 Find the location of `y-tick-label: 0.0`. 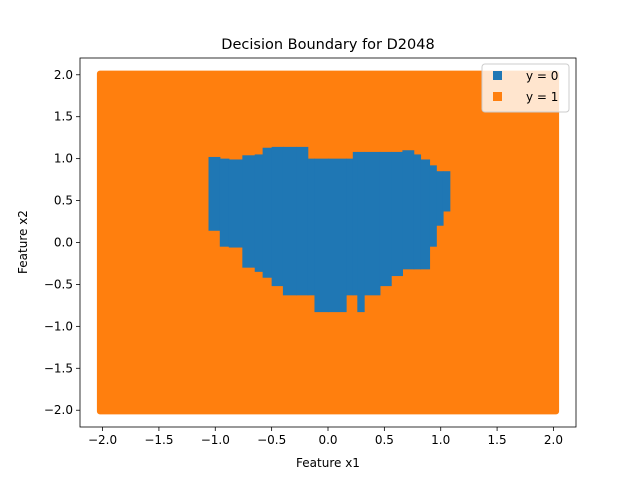

y-tick-label: 0.0 is located at coordinates (63, 243).